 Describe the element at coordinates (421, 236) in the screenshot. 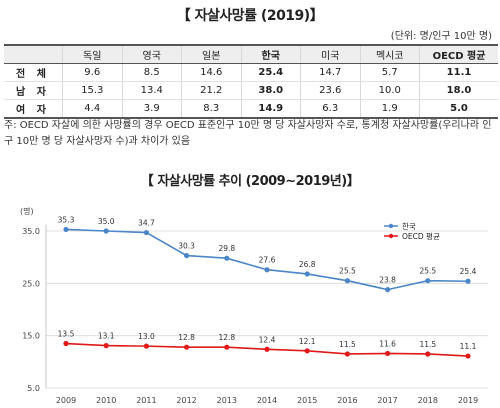

I see `legend-label: OECD 평균` at that location.